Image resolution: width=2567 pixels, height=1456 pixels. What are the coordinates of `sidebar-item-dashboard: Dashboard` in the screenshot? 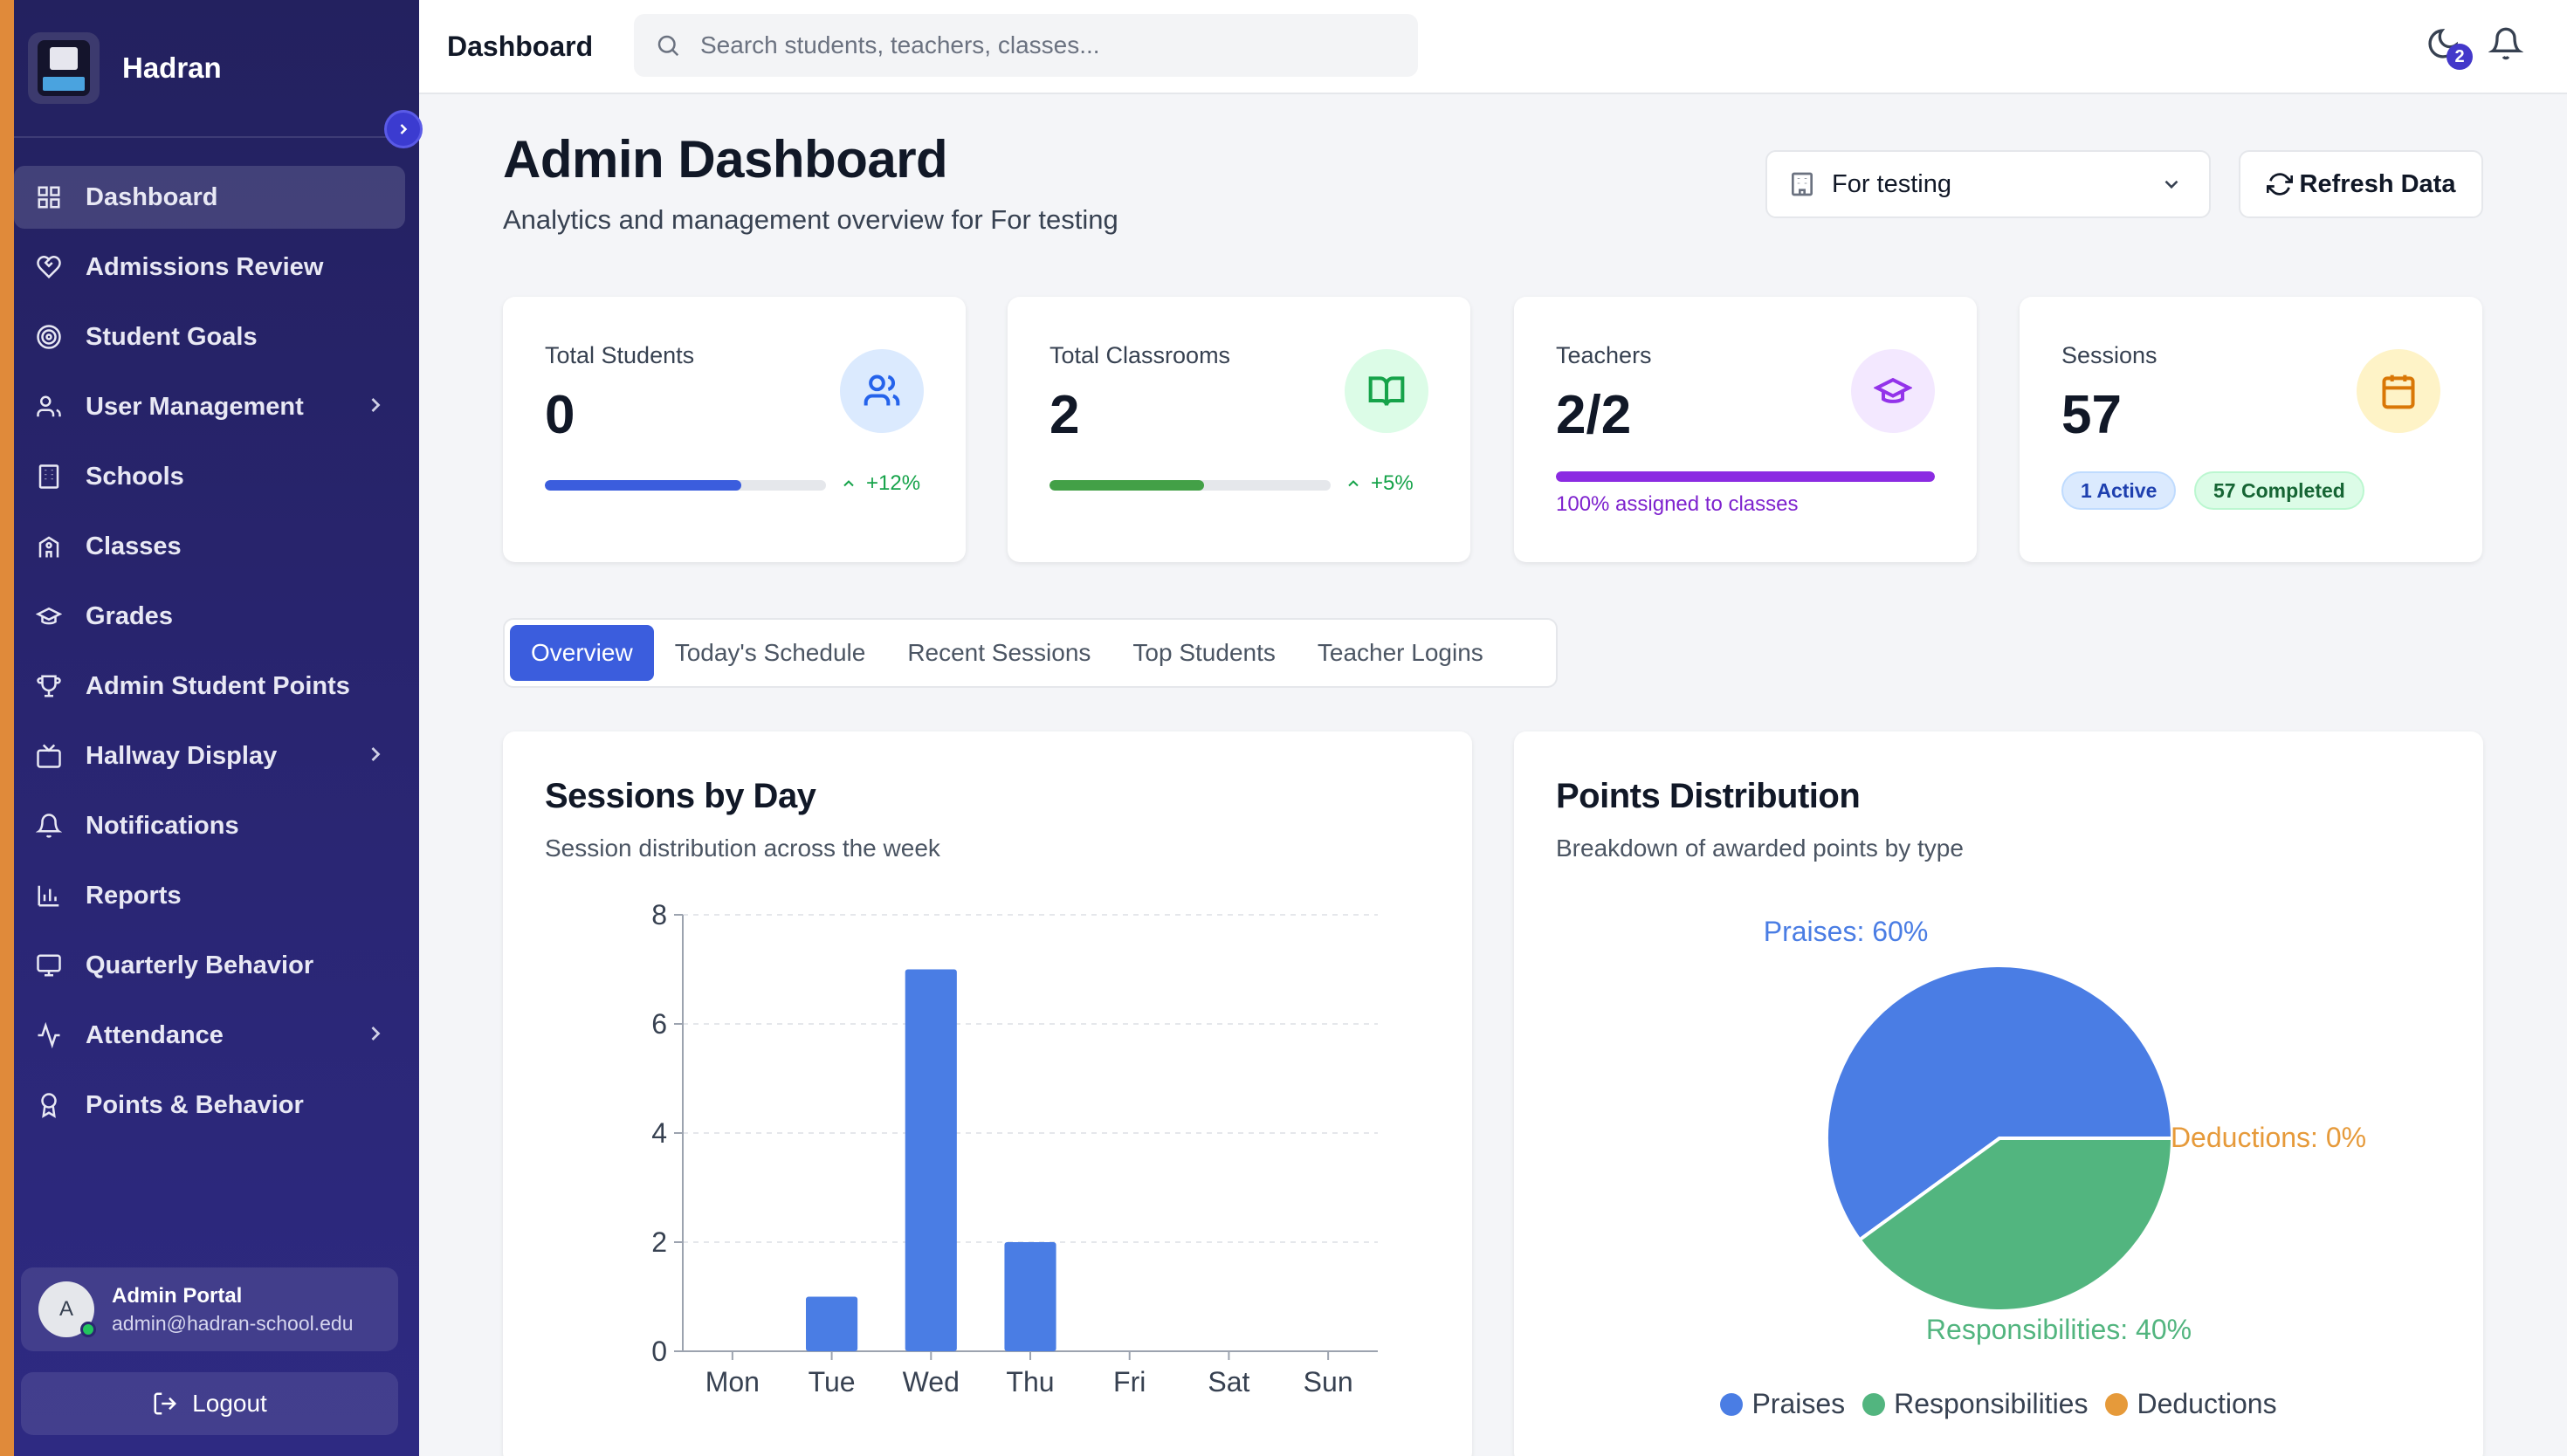 It's located at (209, 197).